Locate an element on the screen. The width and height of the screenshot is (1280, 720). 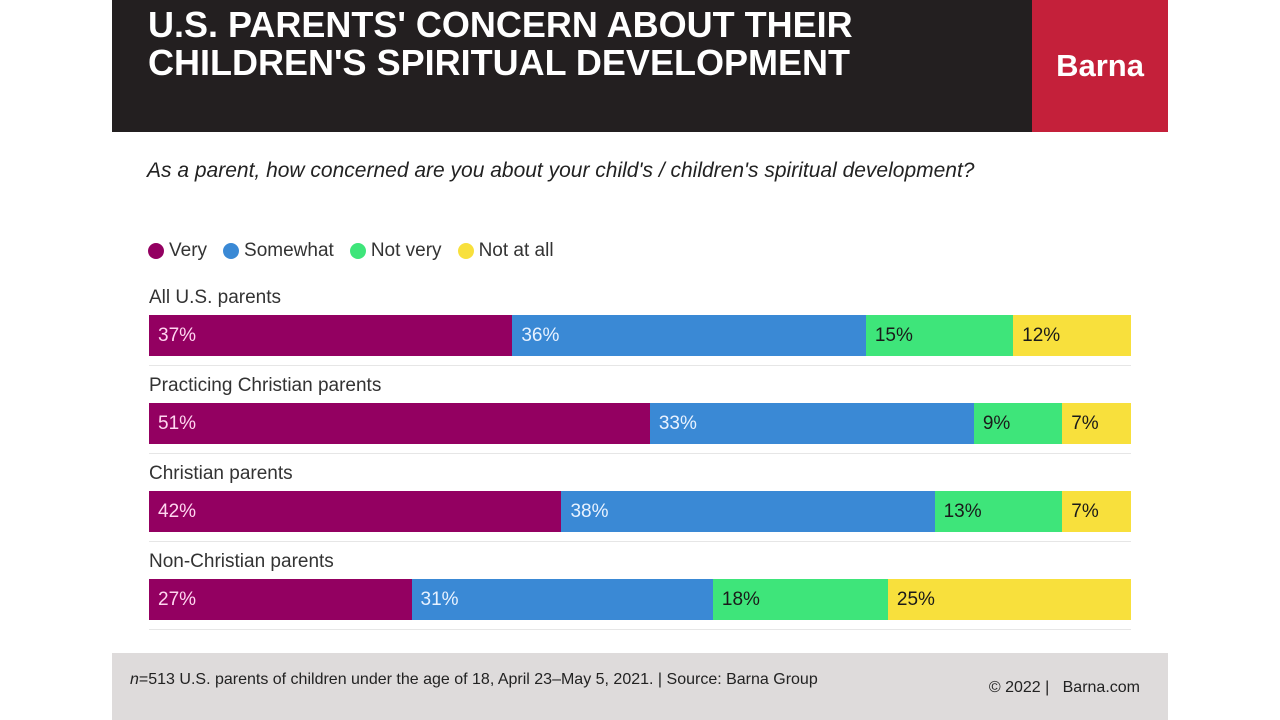
data-label: 37% is located at coordinates (177, 335).